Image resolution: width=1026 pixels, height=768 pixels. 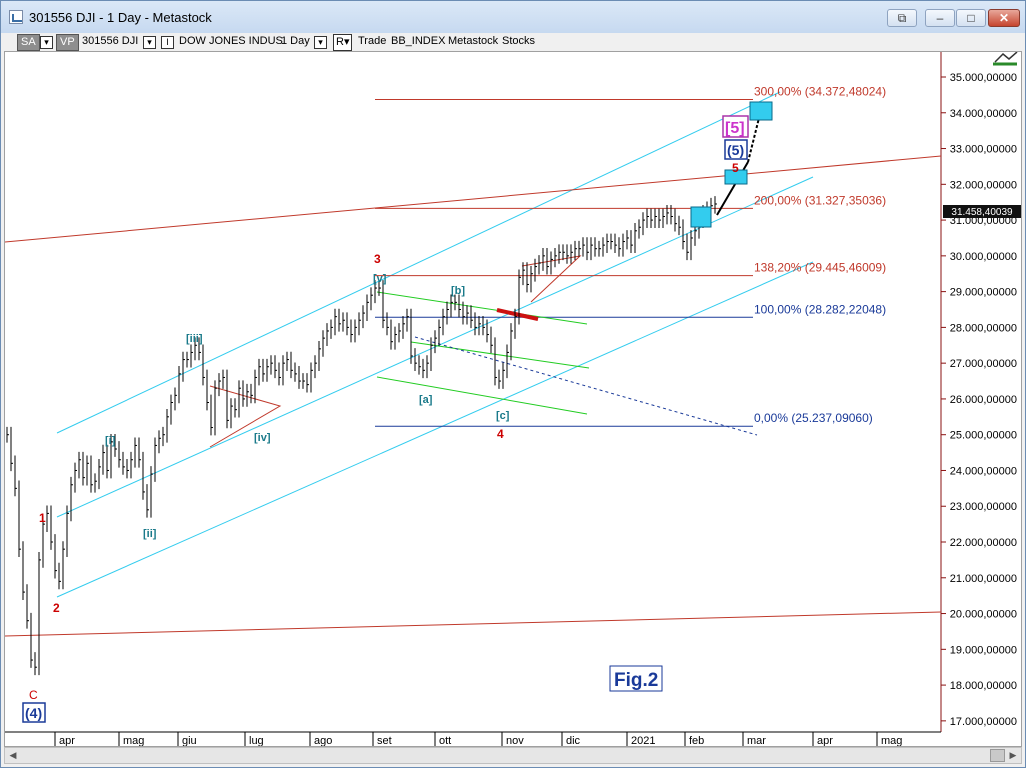 What do you see at coordinates (983, 722) in the screenshot?
I see `y-tick-label: 17.000,00000` at bounding box center [983, 722].